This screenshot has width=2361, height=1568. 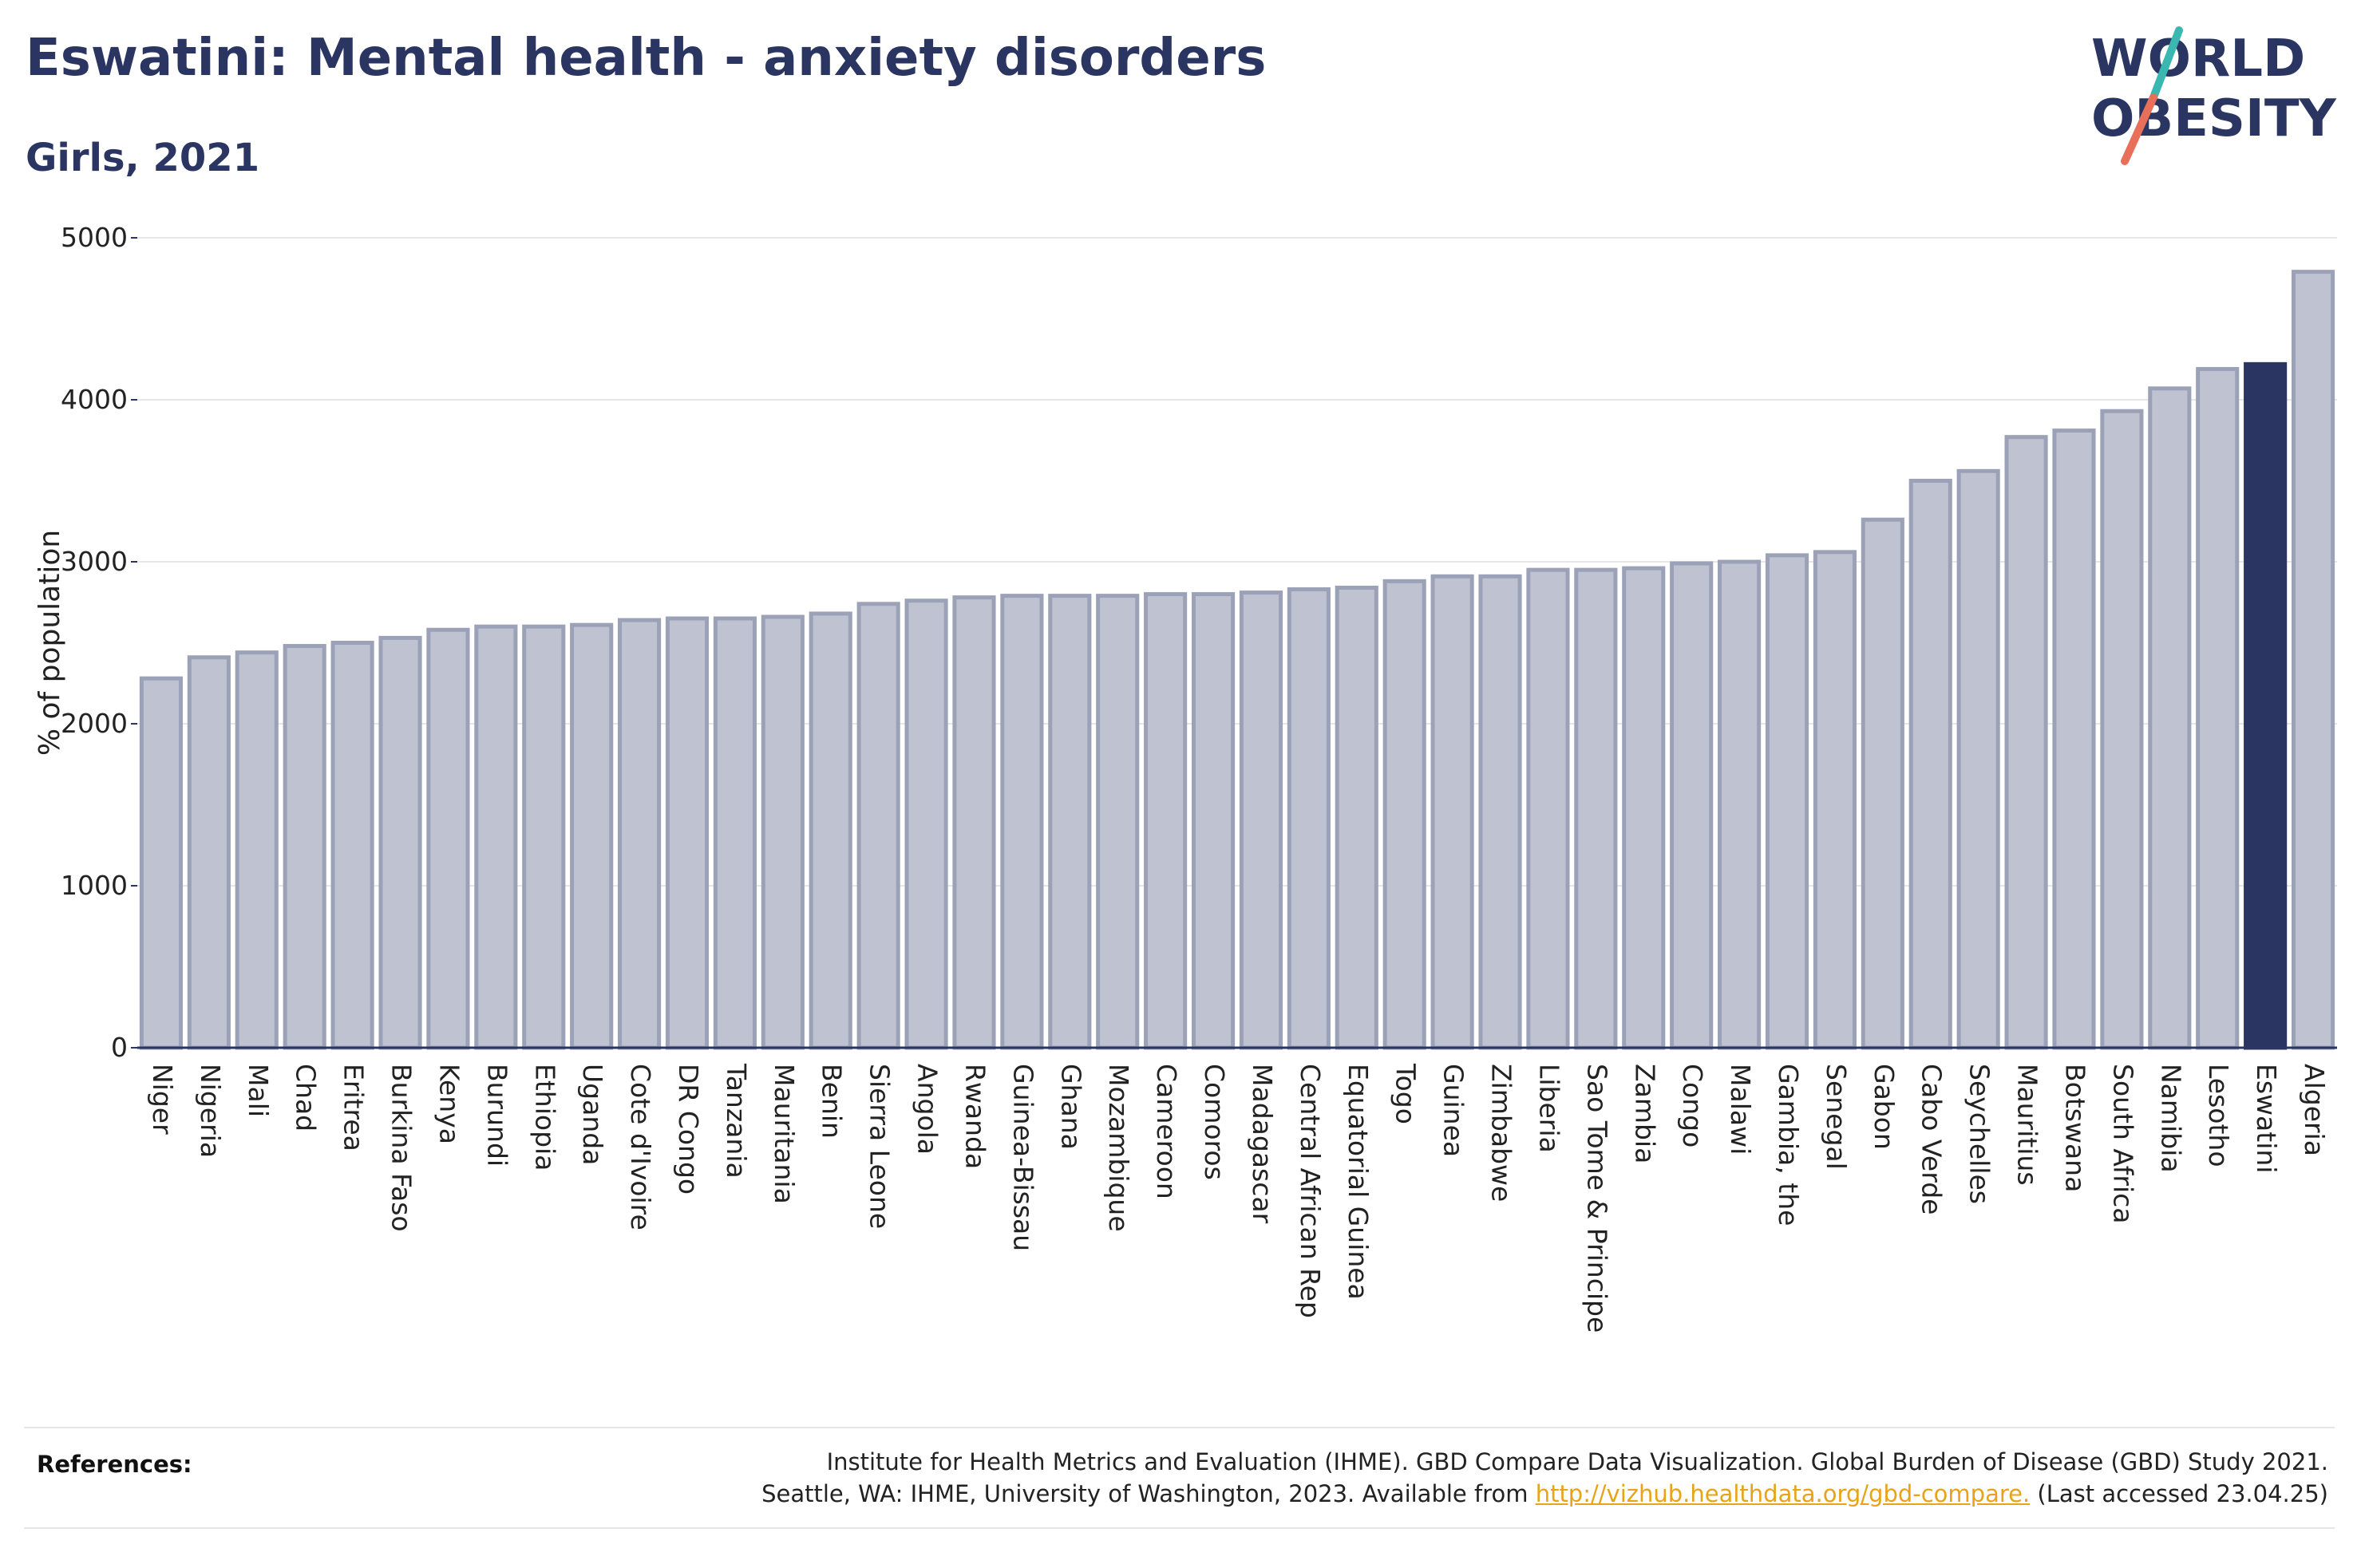 What do you see at coordinates (832, 1101) in the screenshot?
I see `x-tick-label-benin: Benin` at bounding box center [832, 1101].